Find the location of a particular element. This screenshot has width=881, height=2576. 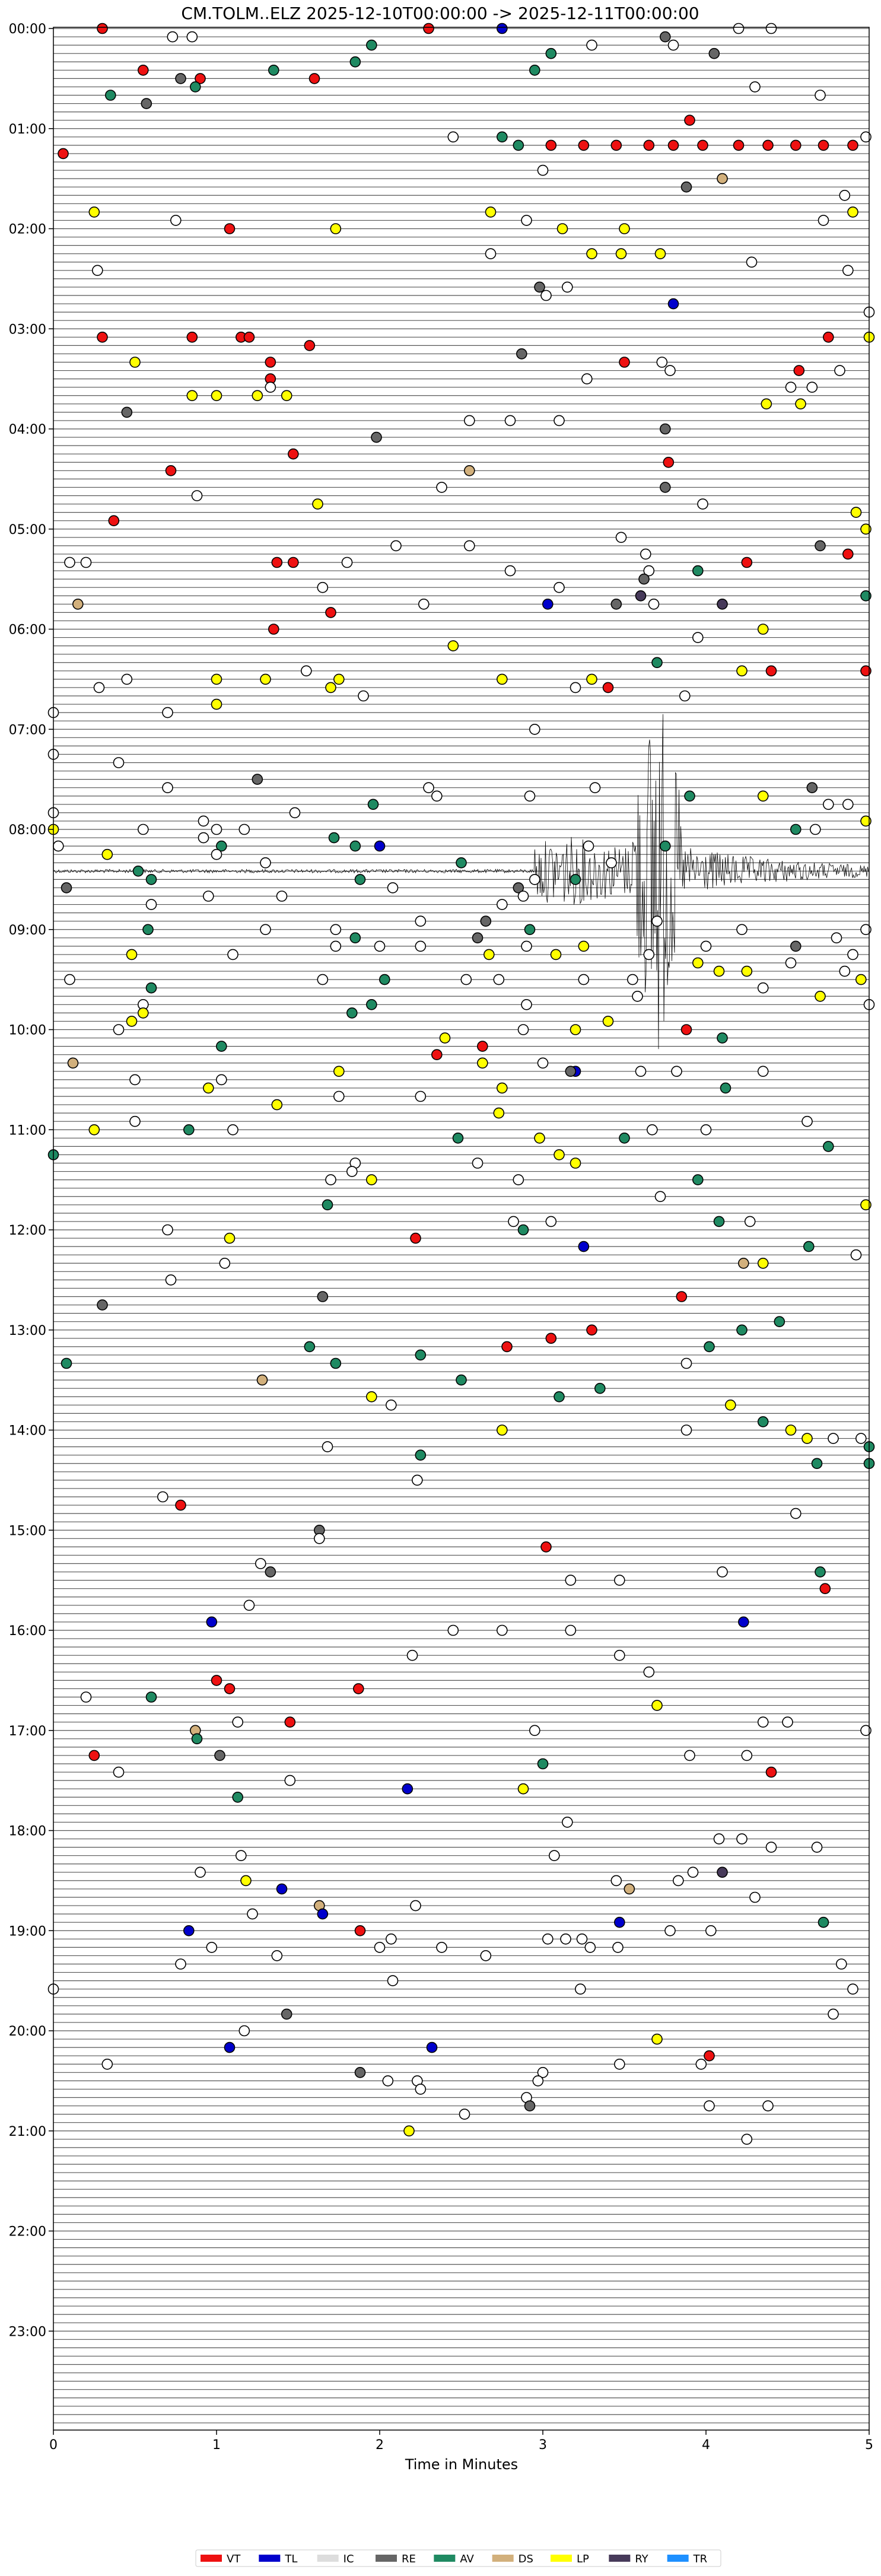

event-marker-ry is located at coordinates (641, 596).